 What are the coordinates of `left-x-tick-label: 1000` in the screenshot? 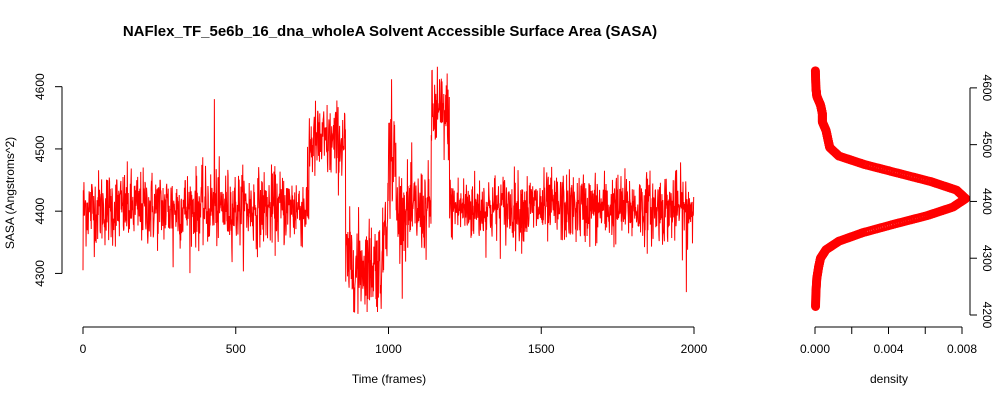 It's located at (388, 349).